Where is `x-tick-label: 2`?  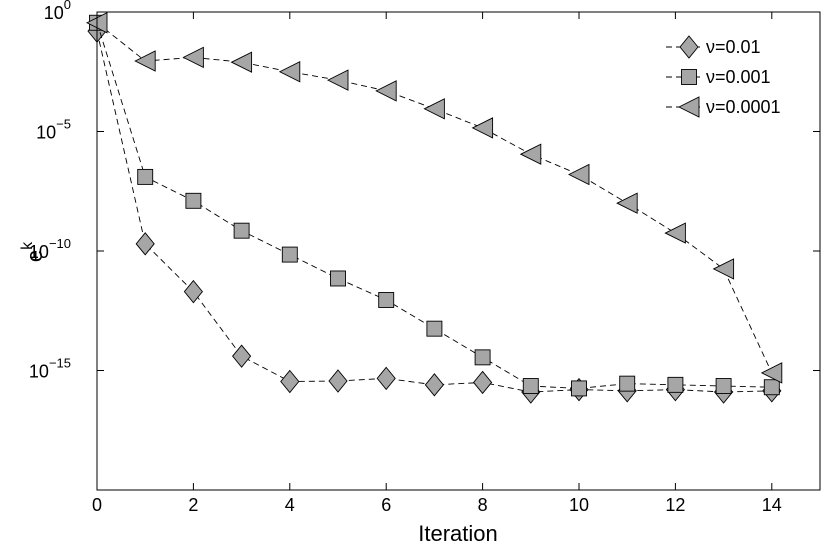 x-tick-label: 2 is located at coordinates (193, 505).